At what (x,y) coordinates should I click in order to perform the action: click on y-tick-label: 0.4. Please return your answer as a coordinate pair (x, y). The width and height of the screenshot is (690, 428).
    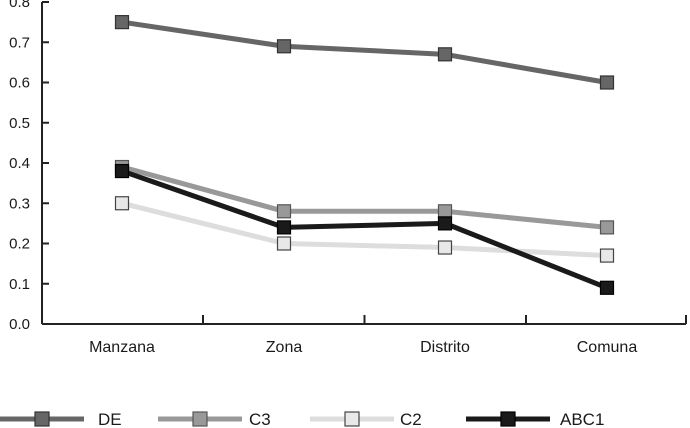
    Looking at the image, I should click on (19, 163).